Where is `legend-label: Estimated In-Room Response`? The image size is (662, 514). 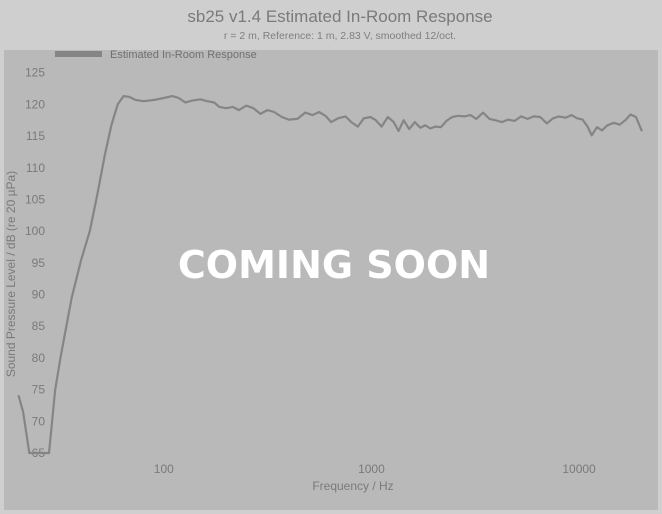
legend-label: Estimated In-Room Response is located at coordinates (183, 55).